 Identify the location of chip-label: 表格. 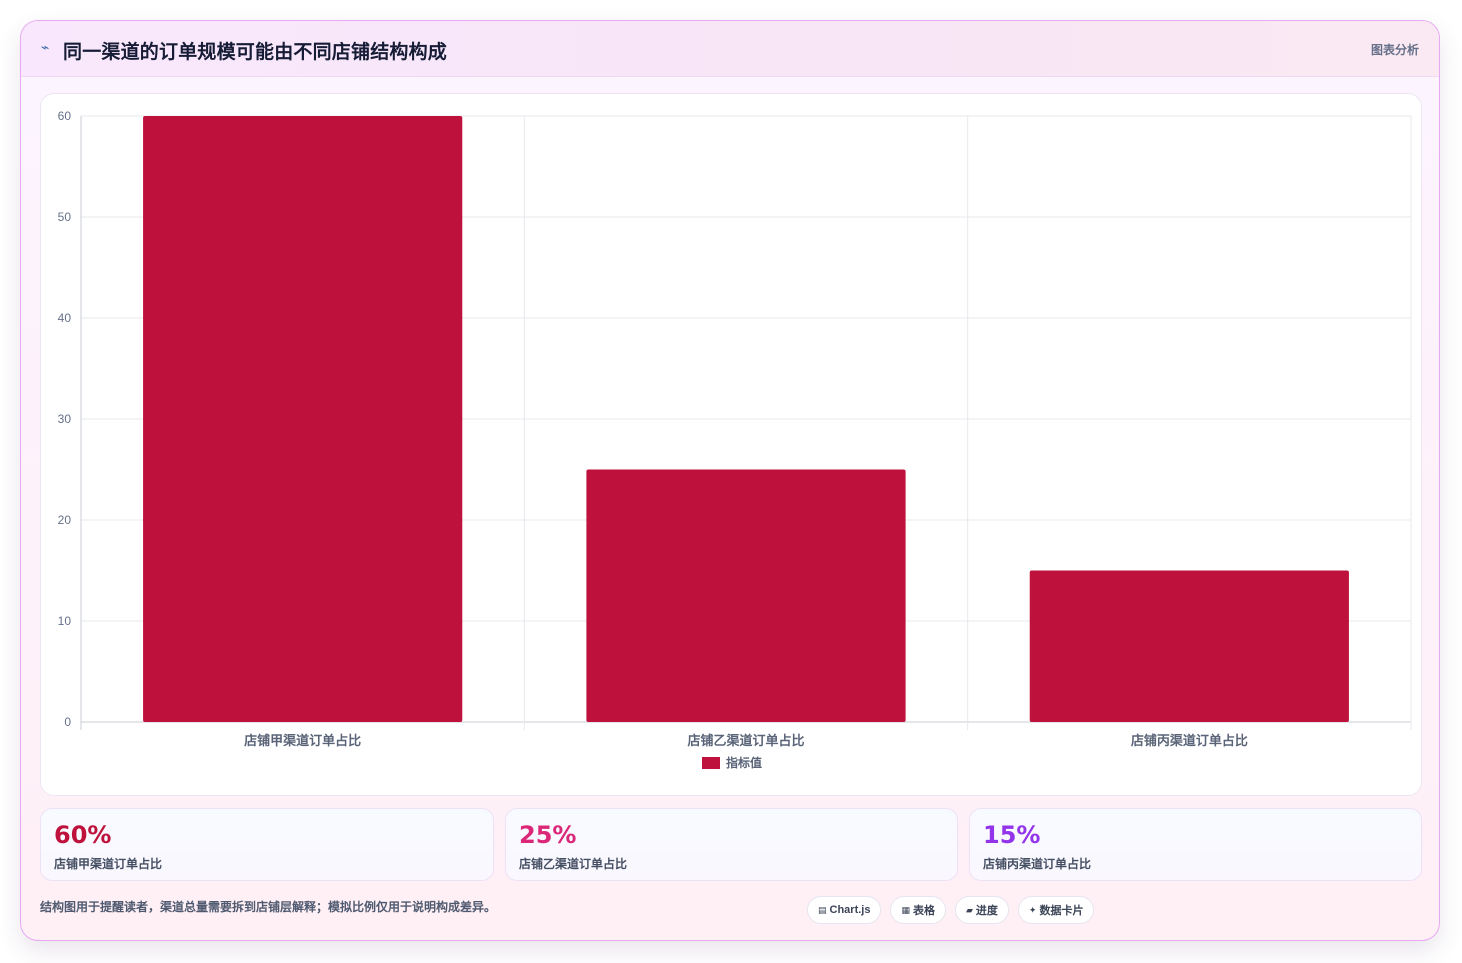
(924, 911).